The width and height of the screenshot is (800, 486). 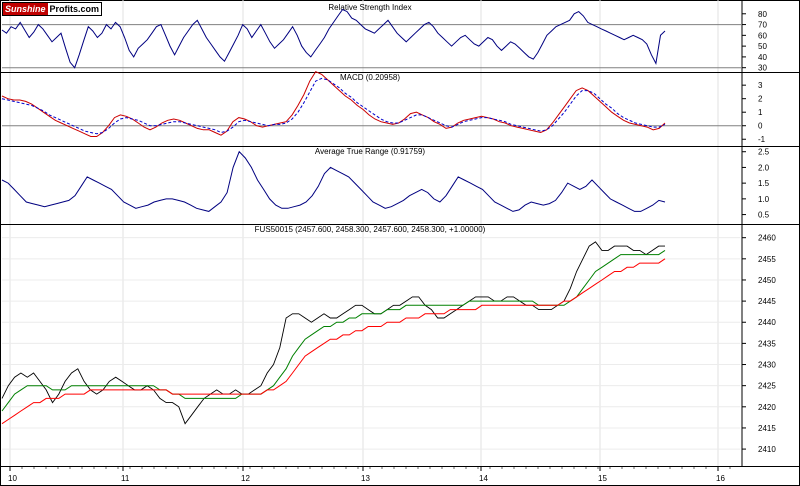 What do you see at coordinates (767, 322) in the screenshot?
I see `y-tick-label: 2440` at bounding box center [767, 322].